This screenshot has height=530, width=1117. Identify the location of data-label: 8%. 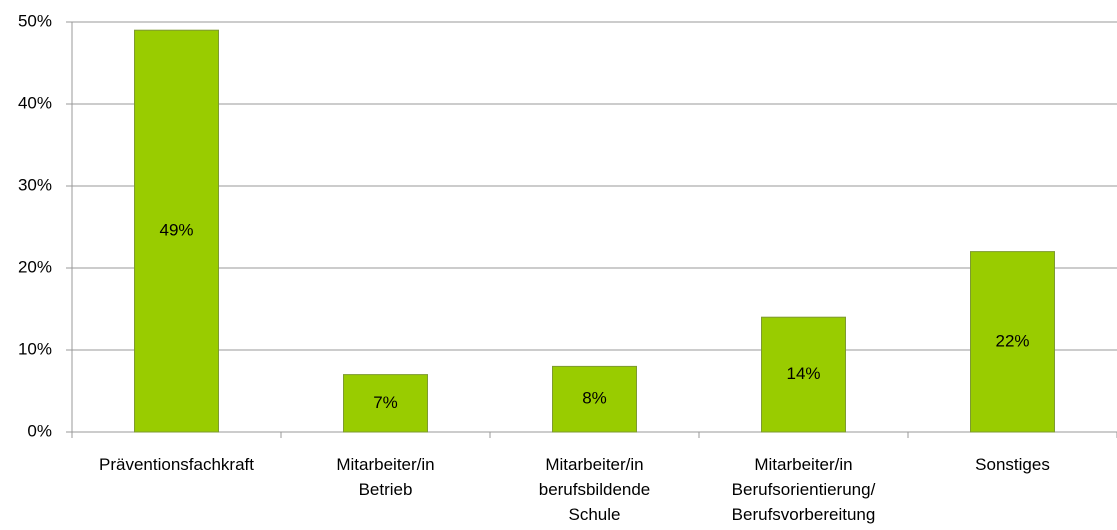
(594, 398).